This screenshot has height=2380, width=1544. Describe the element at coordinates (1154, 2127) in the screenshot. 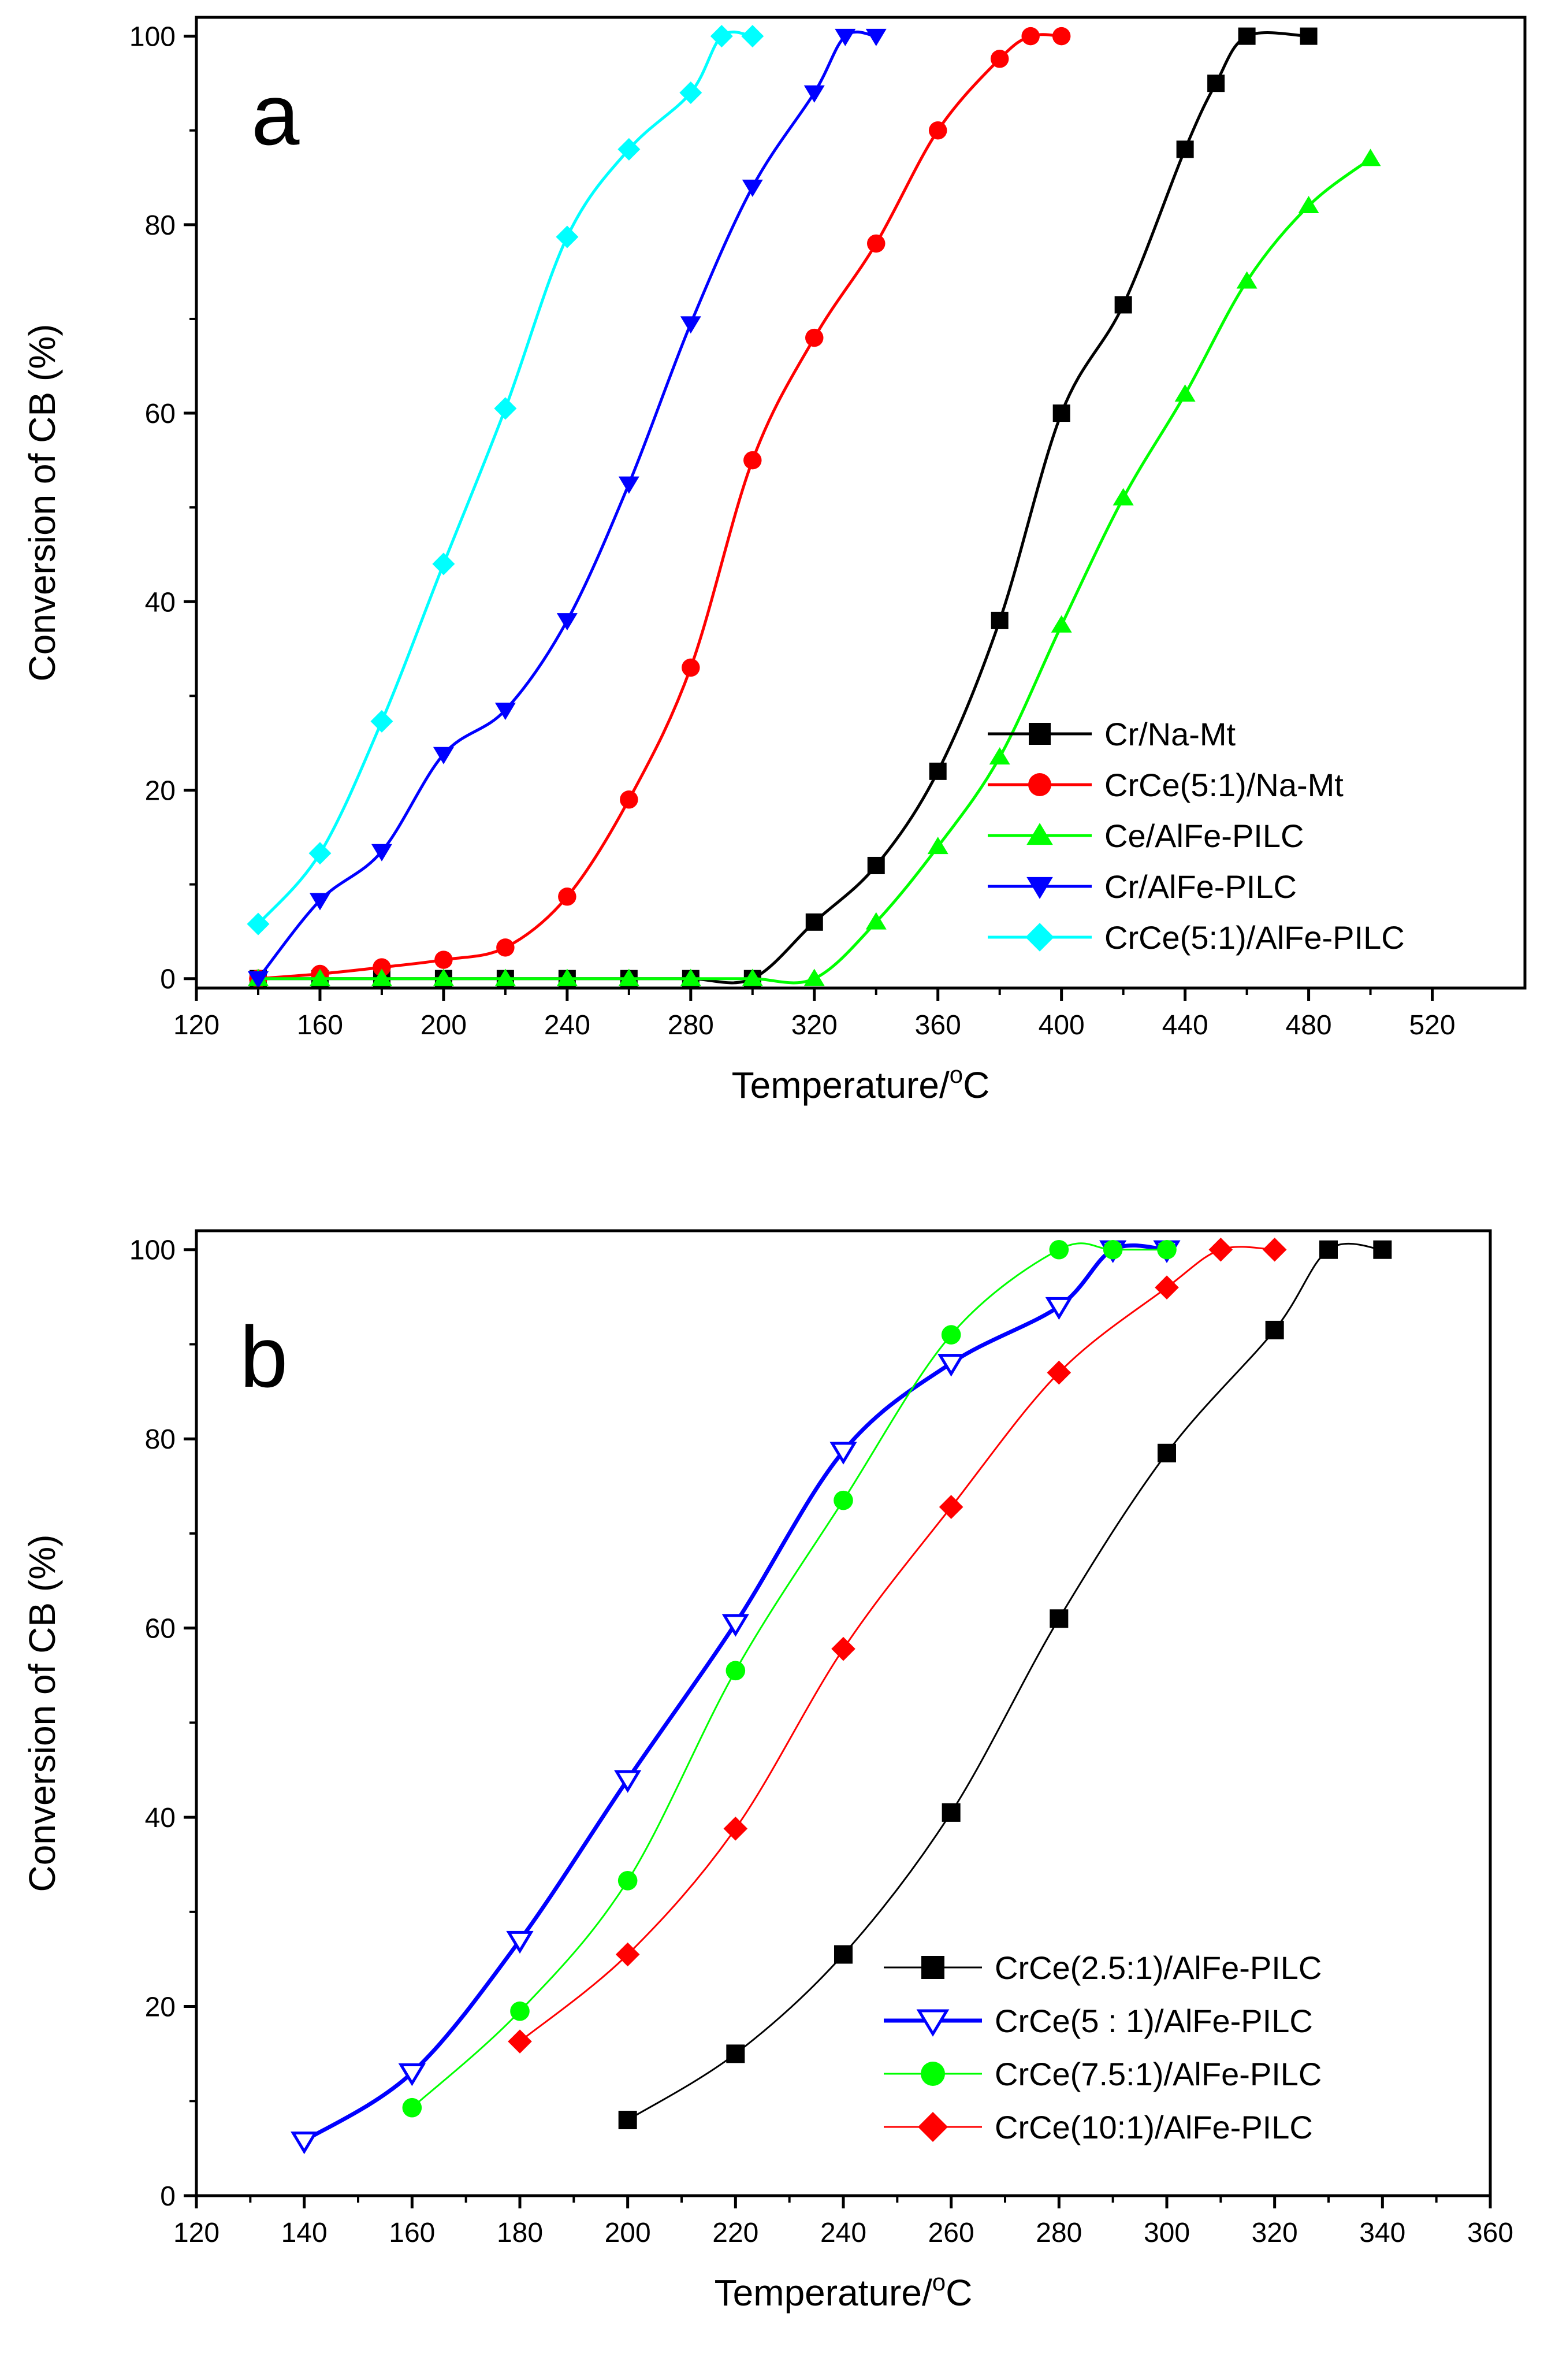

I see `legend-label: CrCe(10:1)/AlFe-PILC` at that location.